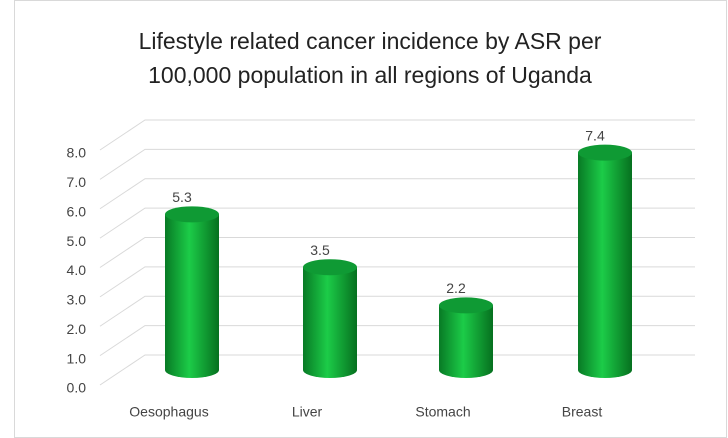 The width and height of the screenshot is (728, 438). Describe the element at coordinates (307, 412) in the screenshot. I see `x-tick-label: Liver` at that location.